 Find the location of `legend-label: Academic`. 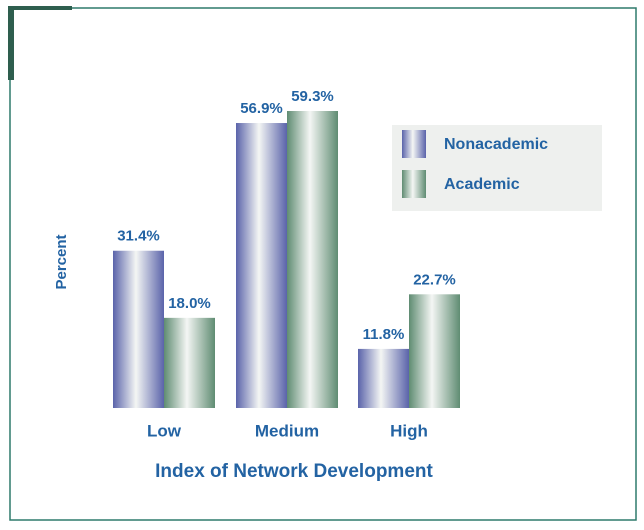

legend-label: Academic is located at coordinates (482, 184).